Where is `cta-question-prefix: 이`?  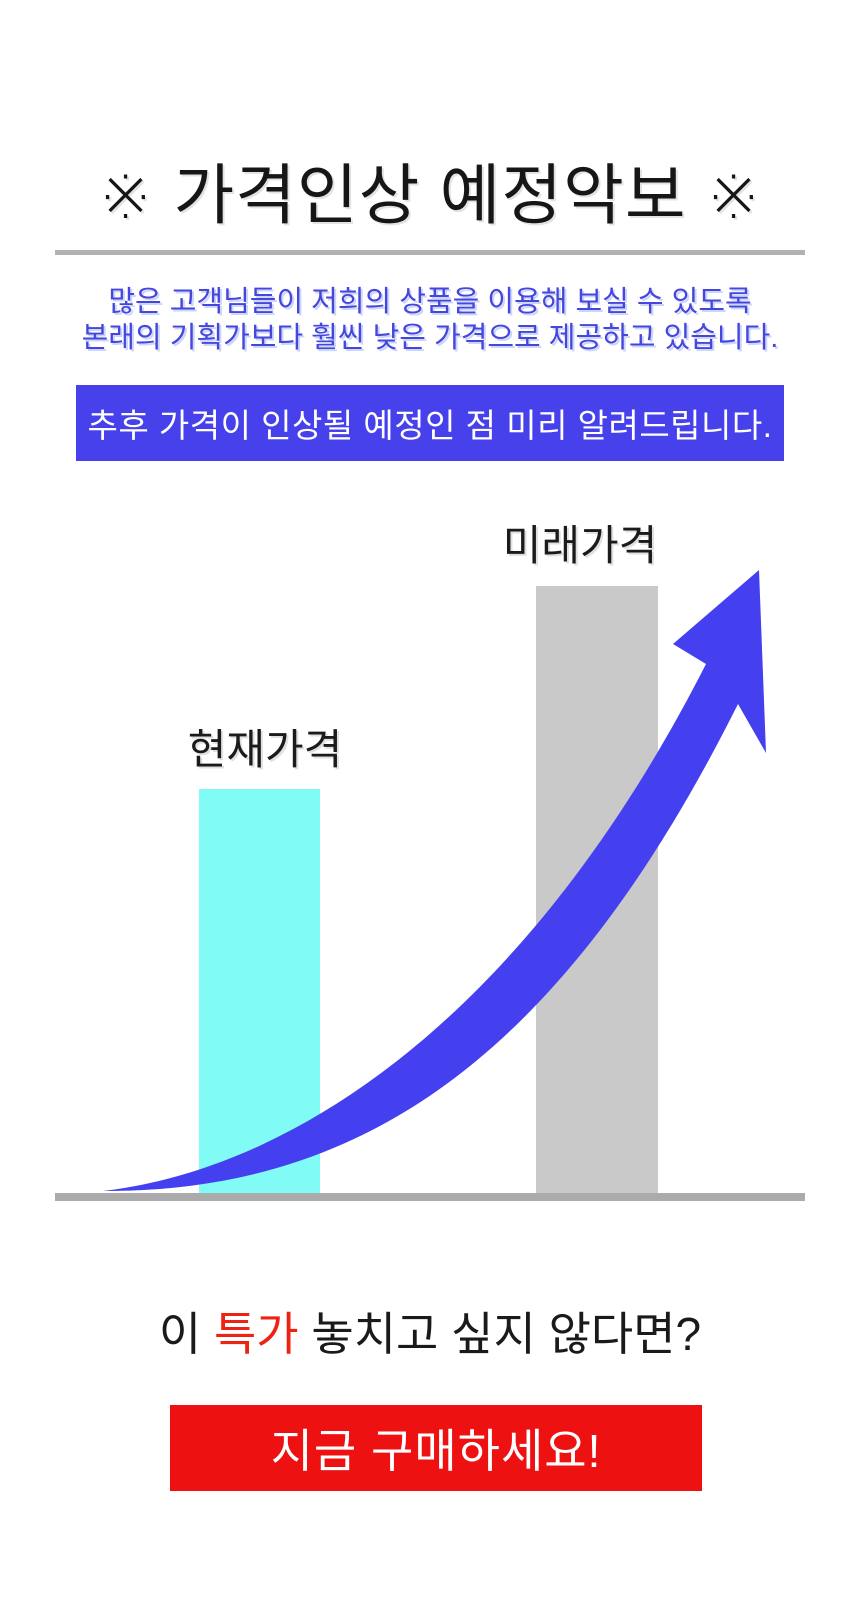
cta-question-prefix: 이 is located at coordinates (186, 1334).